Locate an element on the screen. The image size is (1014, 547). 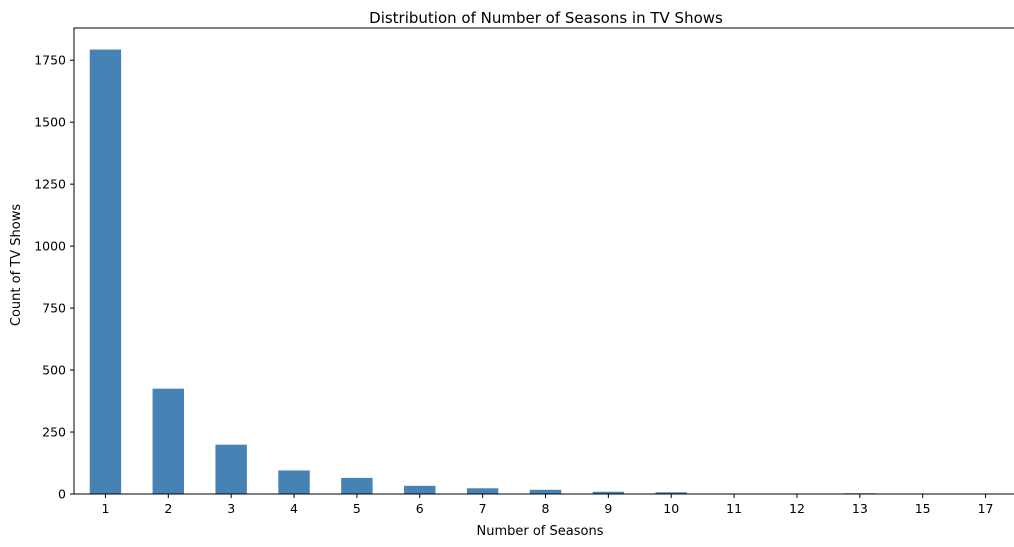
x-tick-label: 10 is located at coordinates (671, 508).